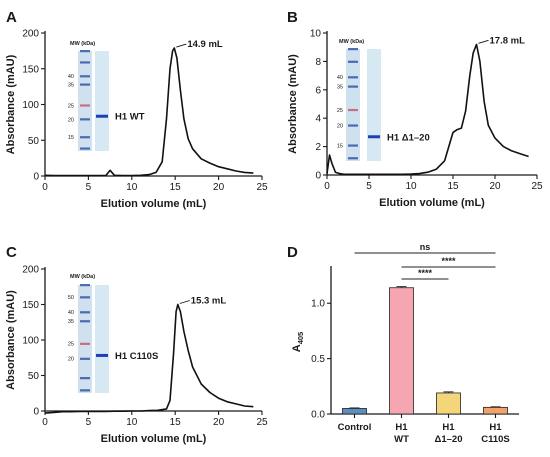  What do you see at coordinates (205, 44) in the screenshot?
I see `peak-annotation: 14.9 mL` at bounding box center [205, 44].